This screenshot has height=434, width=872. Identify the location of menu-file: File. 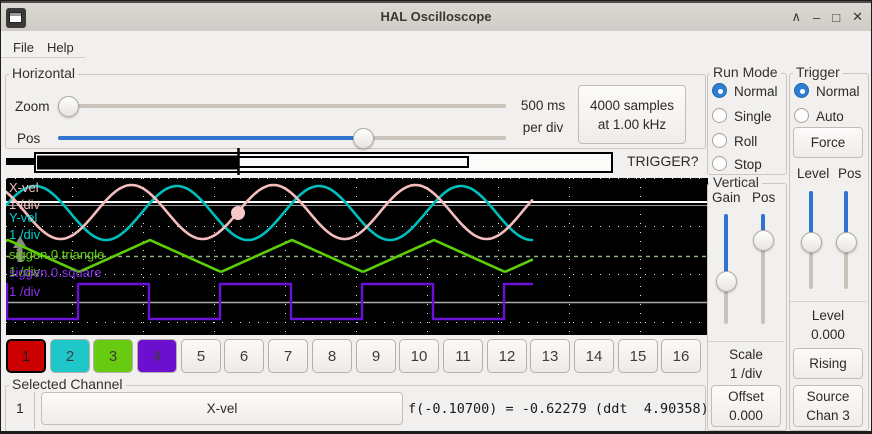
(23, 47).